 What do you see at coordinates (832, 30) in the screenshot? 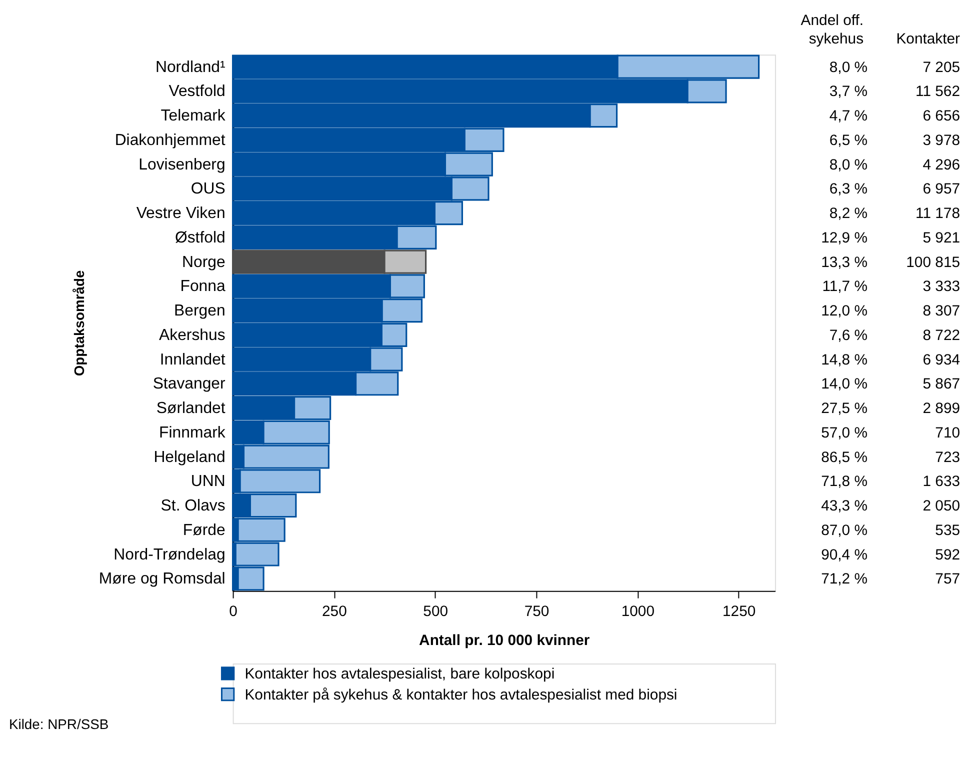
I see `text: Andel off. sykehus` at bounding box center [832, 30].